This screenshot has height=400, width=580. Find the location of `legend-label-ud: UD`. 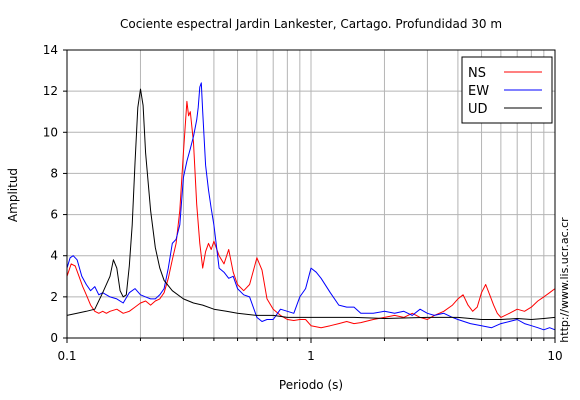

legend-label-ud: UD is located at coordinates (478, 109).